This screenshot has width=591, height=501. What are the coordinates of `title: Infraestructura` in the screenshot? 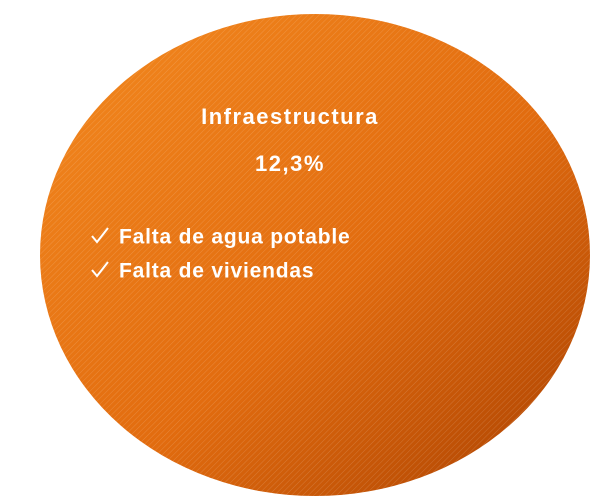 It's located at (290, 116).